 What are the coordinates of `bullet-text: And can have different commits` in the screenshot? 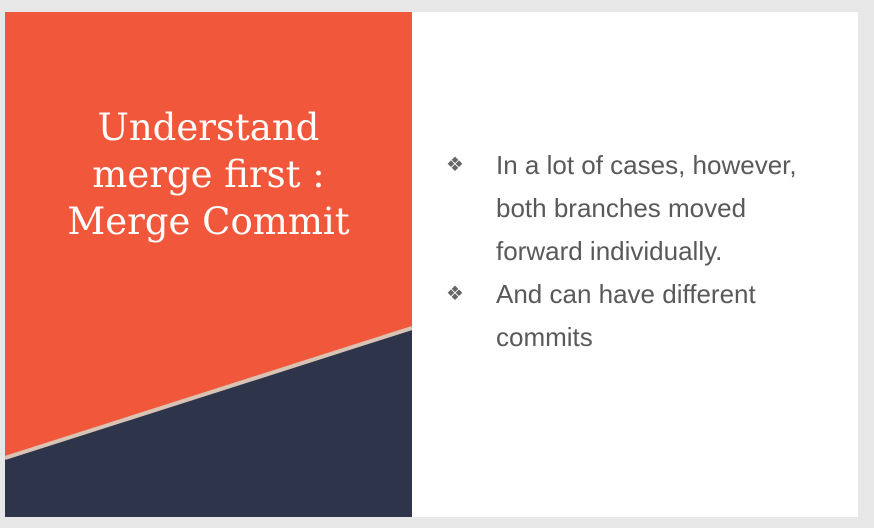 It's located at (626, 315).